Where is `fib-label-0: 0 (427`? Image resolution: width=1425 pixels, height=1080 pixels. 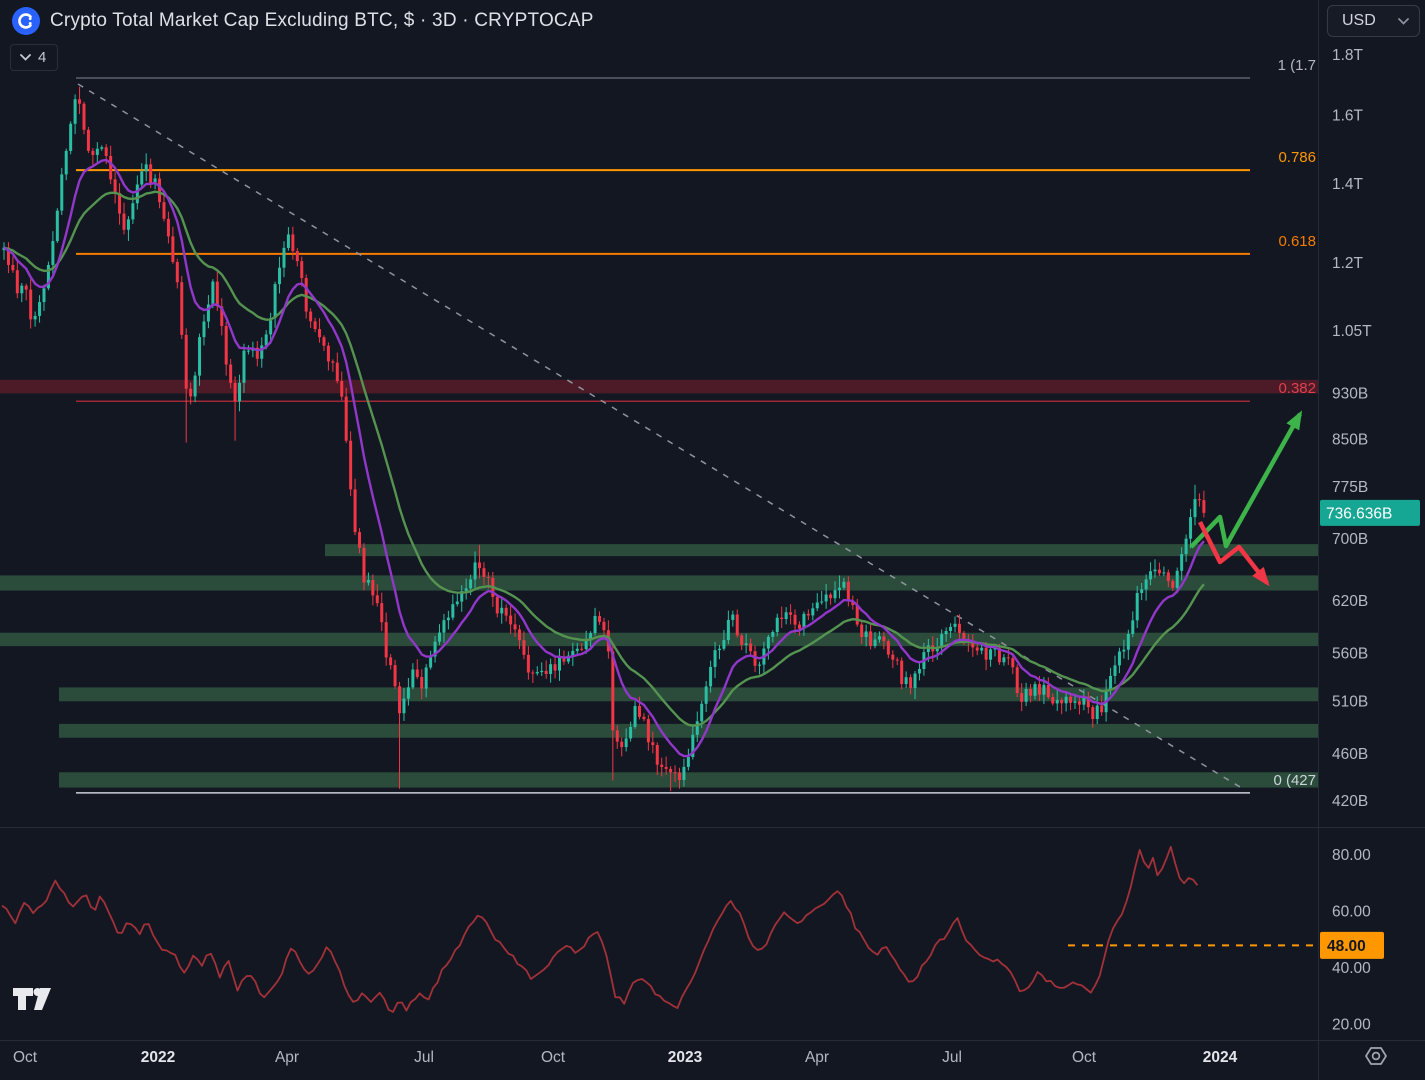
fib-label-0: 0 (427 is located at coordinates (1294, 780).